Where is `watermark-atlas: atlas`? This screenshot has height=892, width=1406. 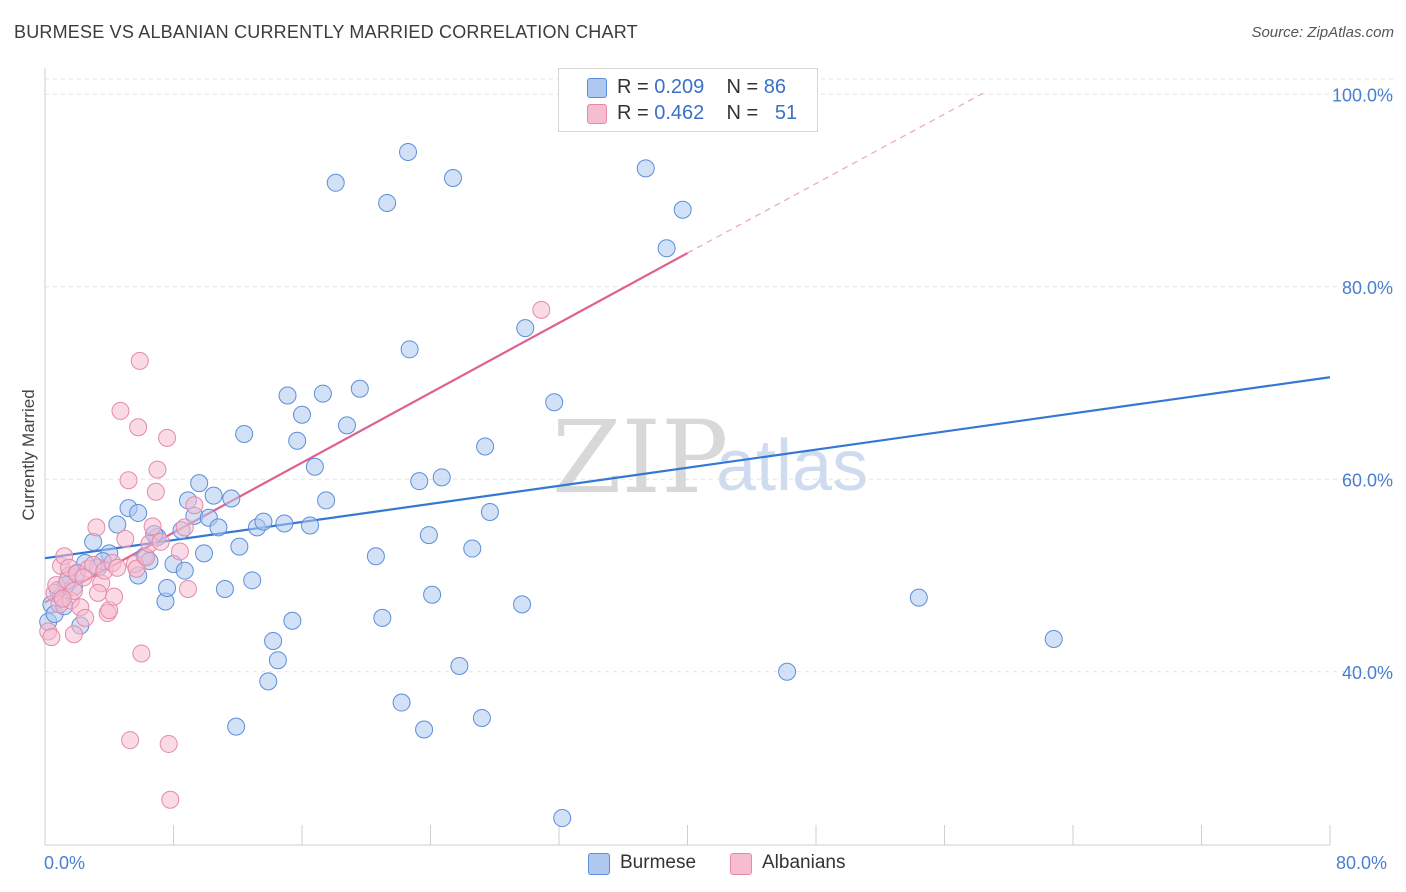
watermark-atlas: atlas is located at coordinates (792, 466).